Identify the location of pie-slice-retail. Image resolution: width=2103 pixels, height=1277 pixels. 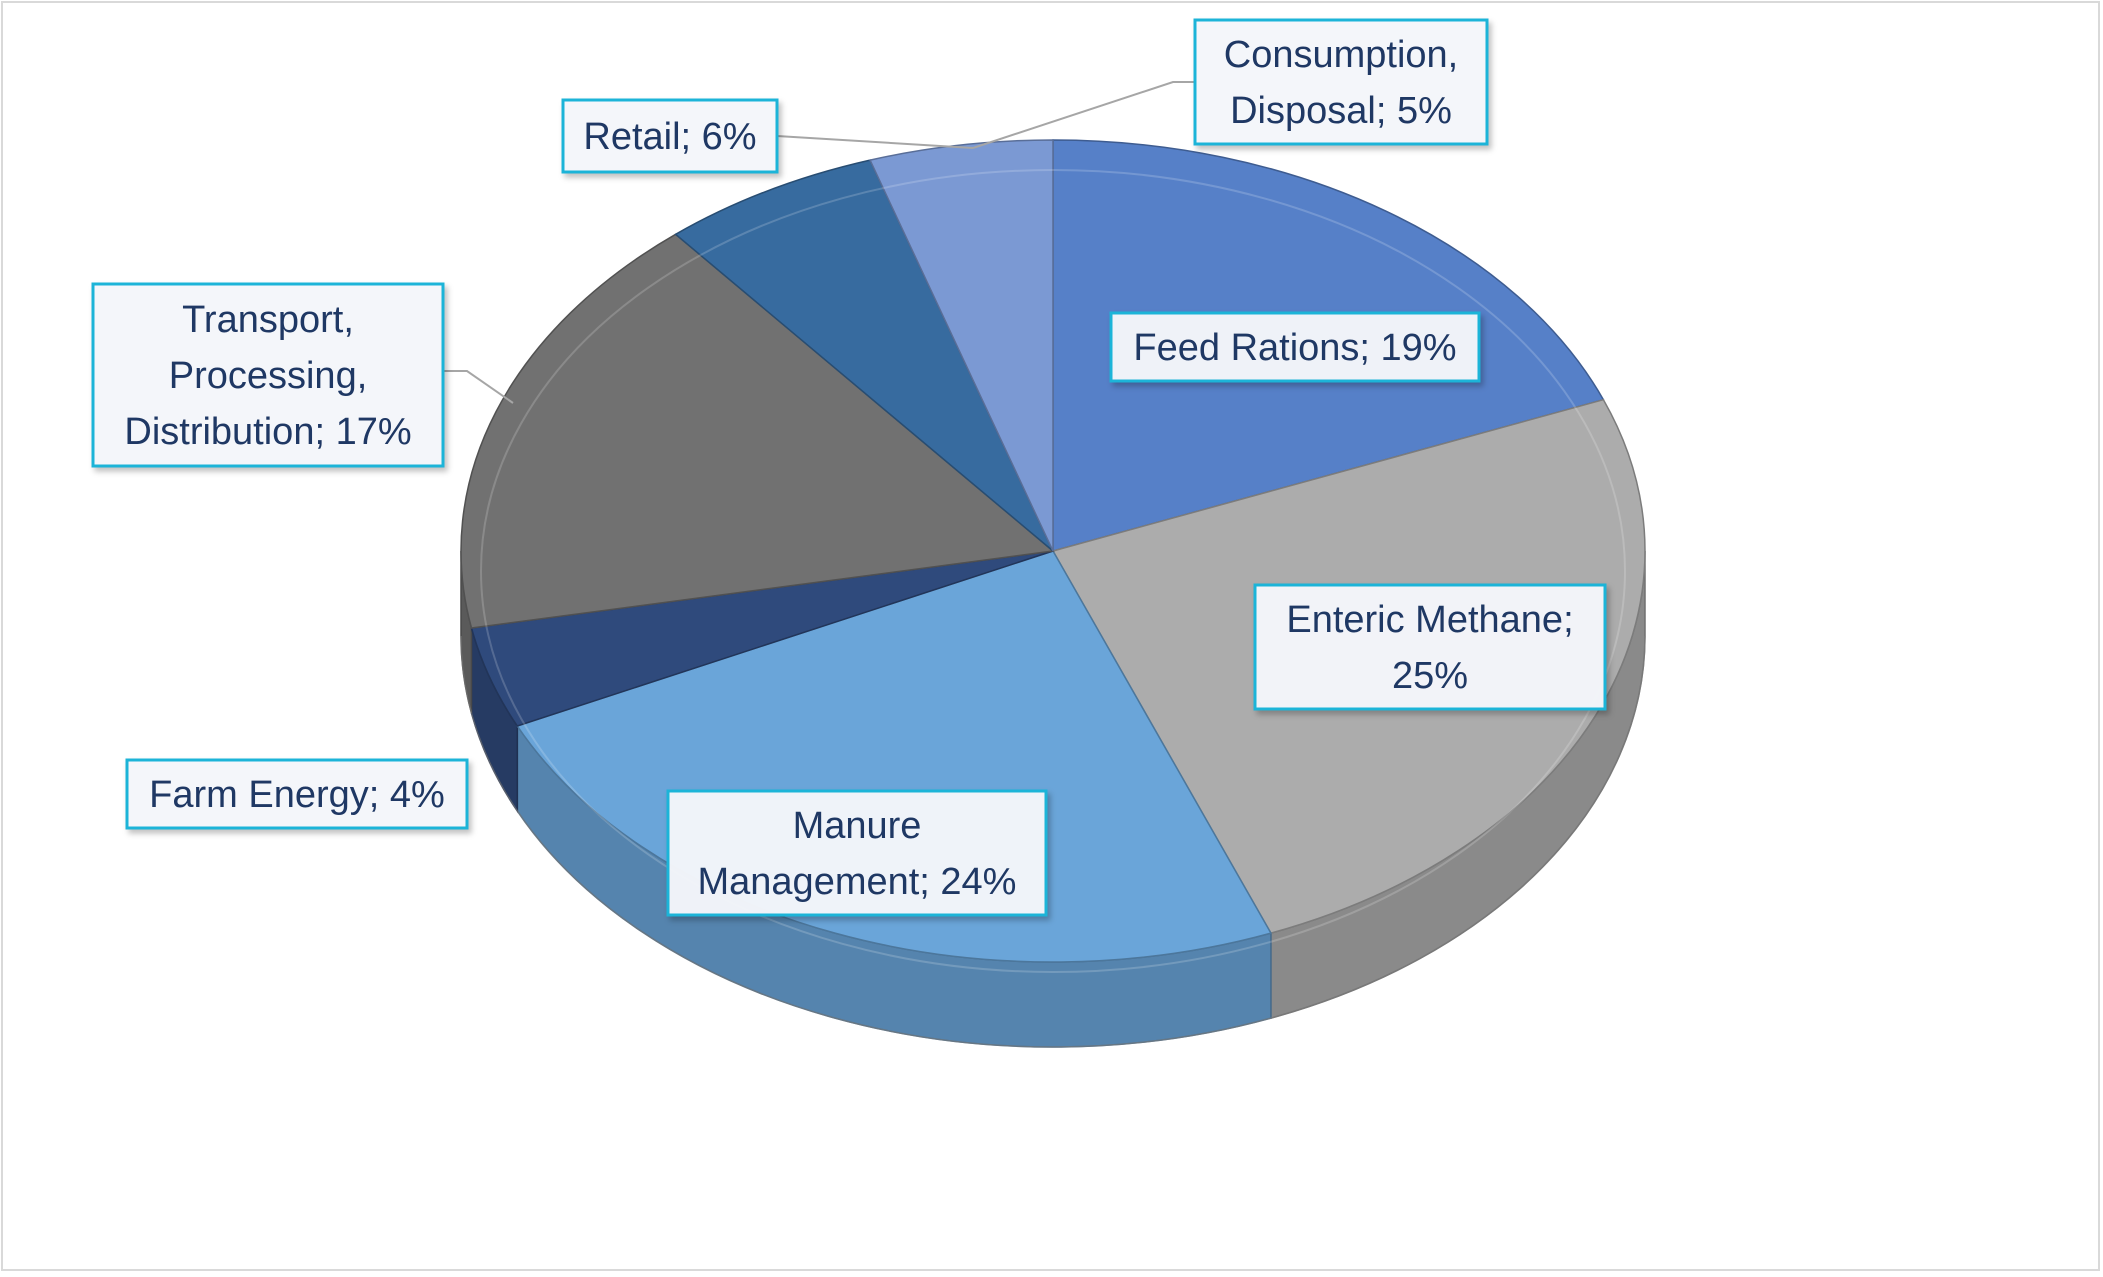
(864, 355).